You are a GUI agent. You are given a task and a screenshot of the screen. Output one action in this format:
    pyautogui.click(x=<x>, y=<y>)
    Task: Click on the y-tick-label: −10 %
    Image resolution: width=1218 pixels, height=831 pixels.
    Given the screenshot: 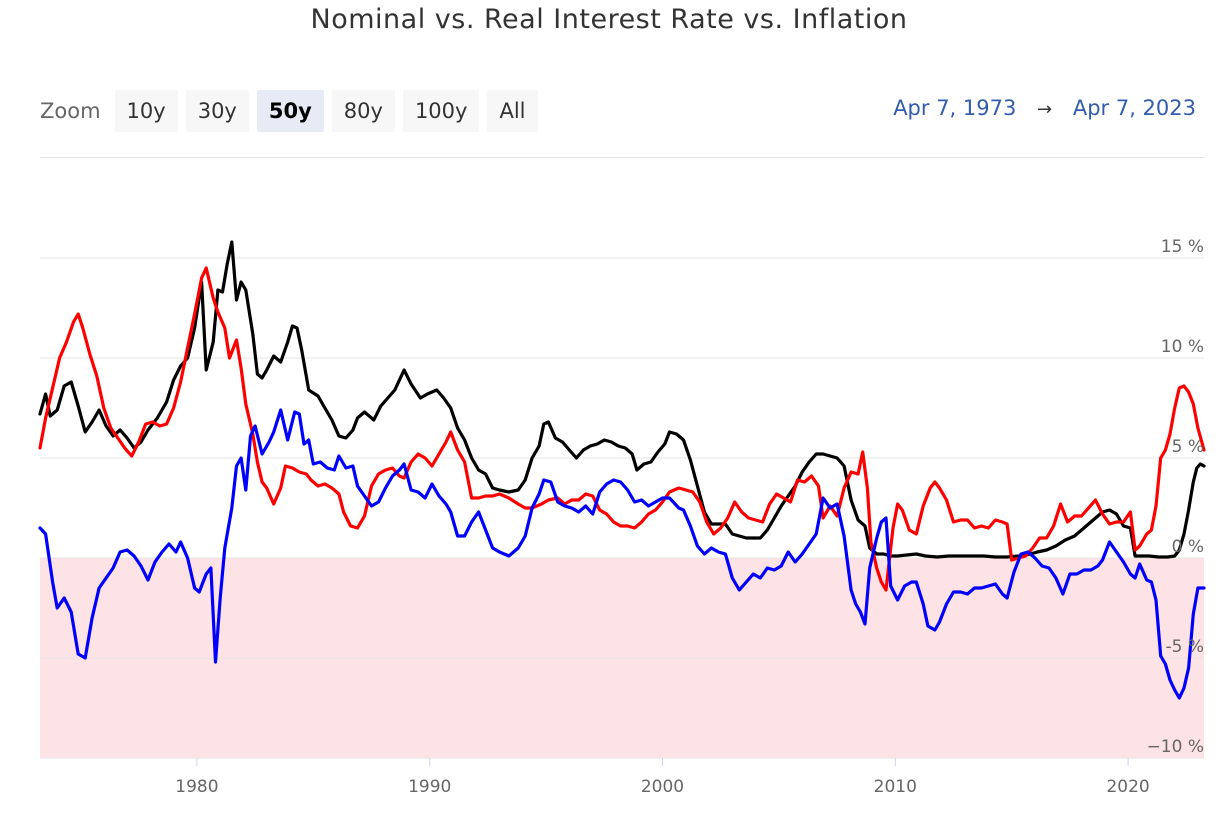 What is the action you would take?
    pyautogui.click(x=1175, y=747)
    